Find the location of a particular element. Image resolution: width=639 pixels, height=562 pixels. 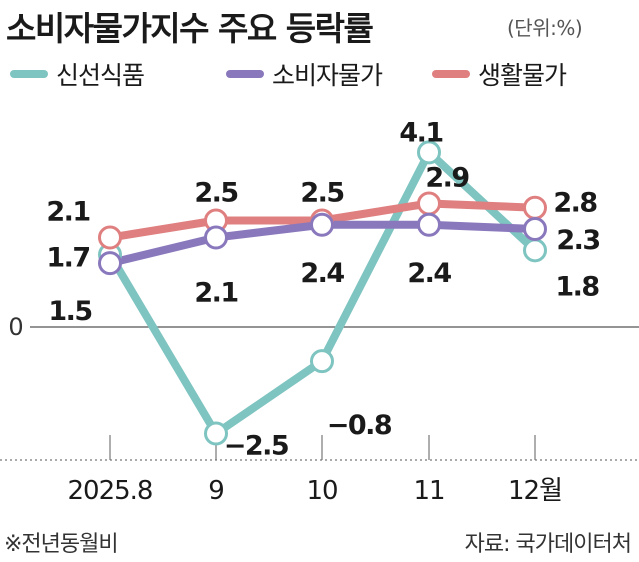

x-tick-label-1: 9 is located at coordinates (216, 491).